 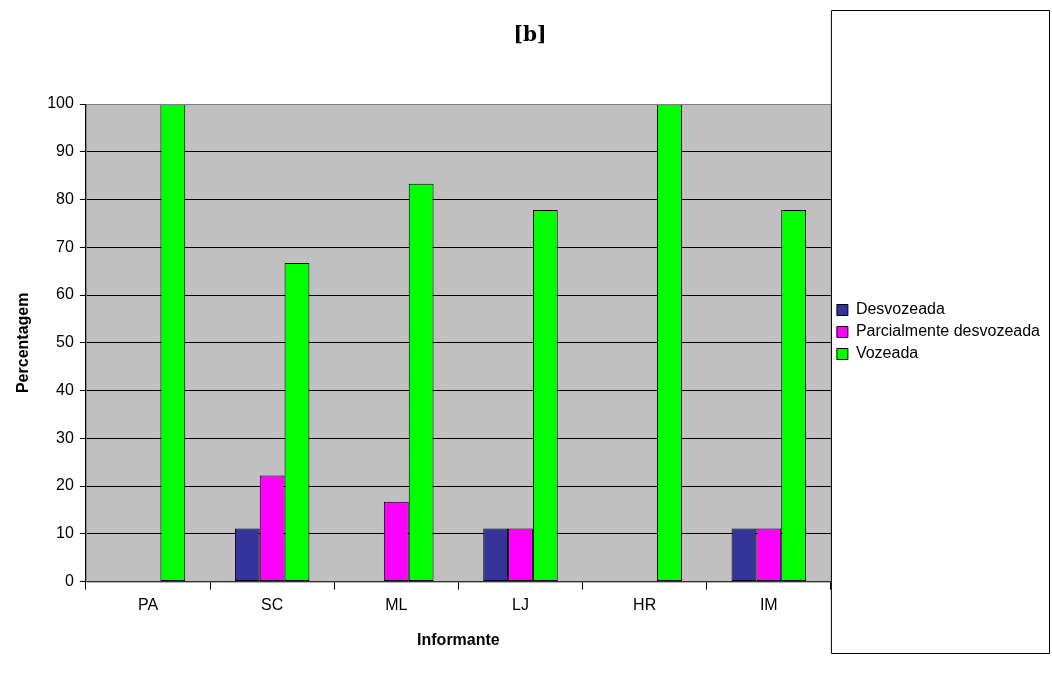 What do you see at coordinates (69, 581) in the screenshot?
I see `y-tick-label: 0` at bounding box center [69, 581].